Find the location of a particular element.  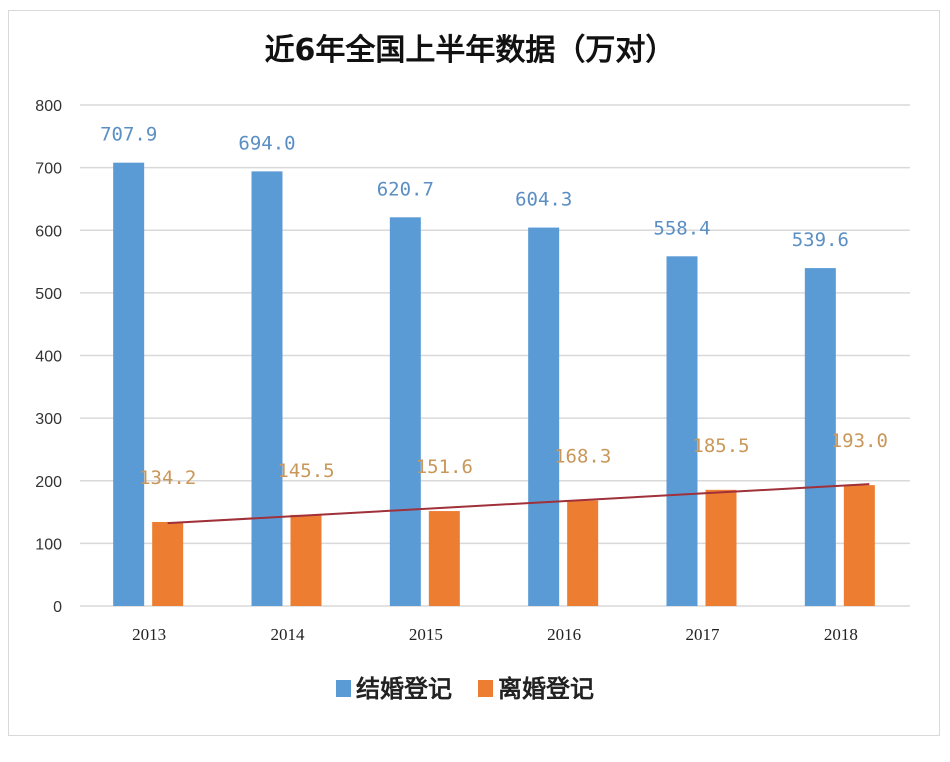

divorce-bar-2016 is located at coordinates (583, 553).